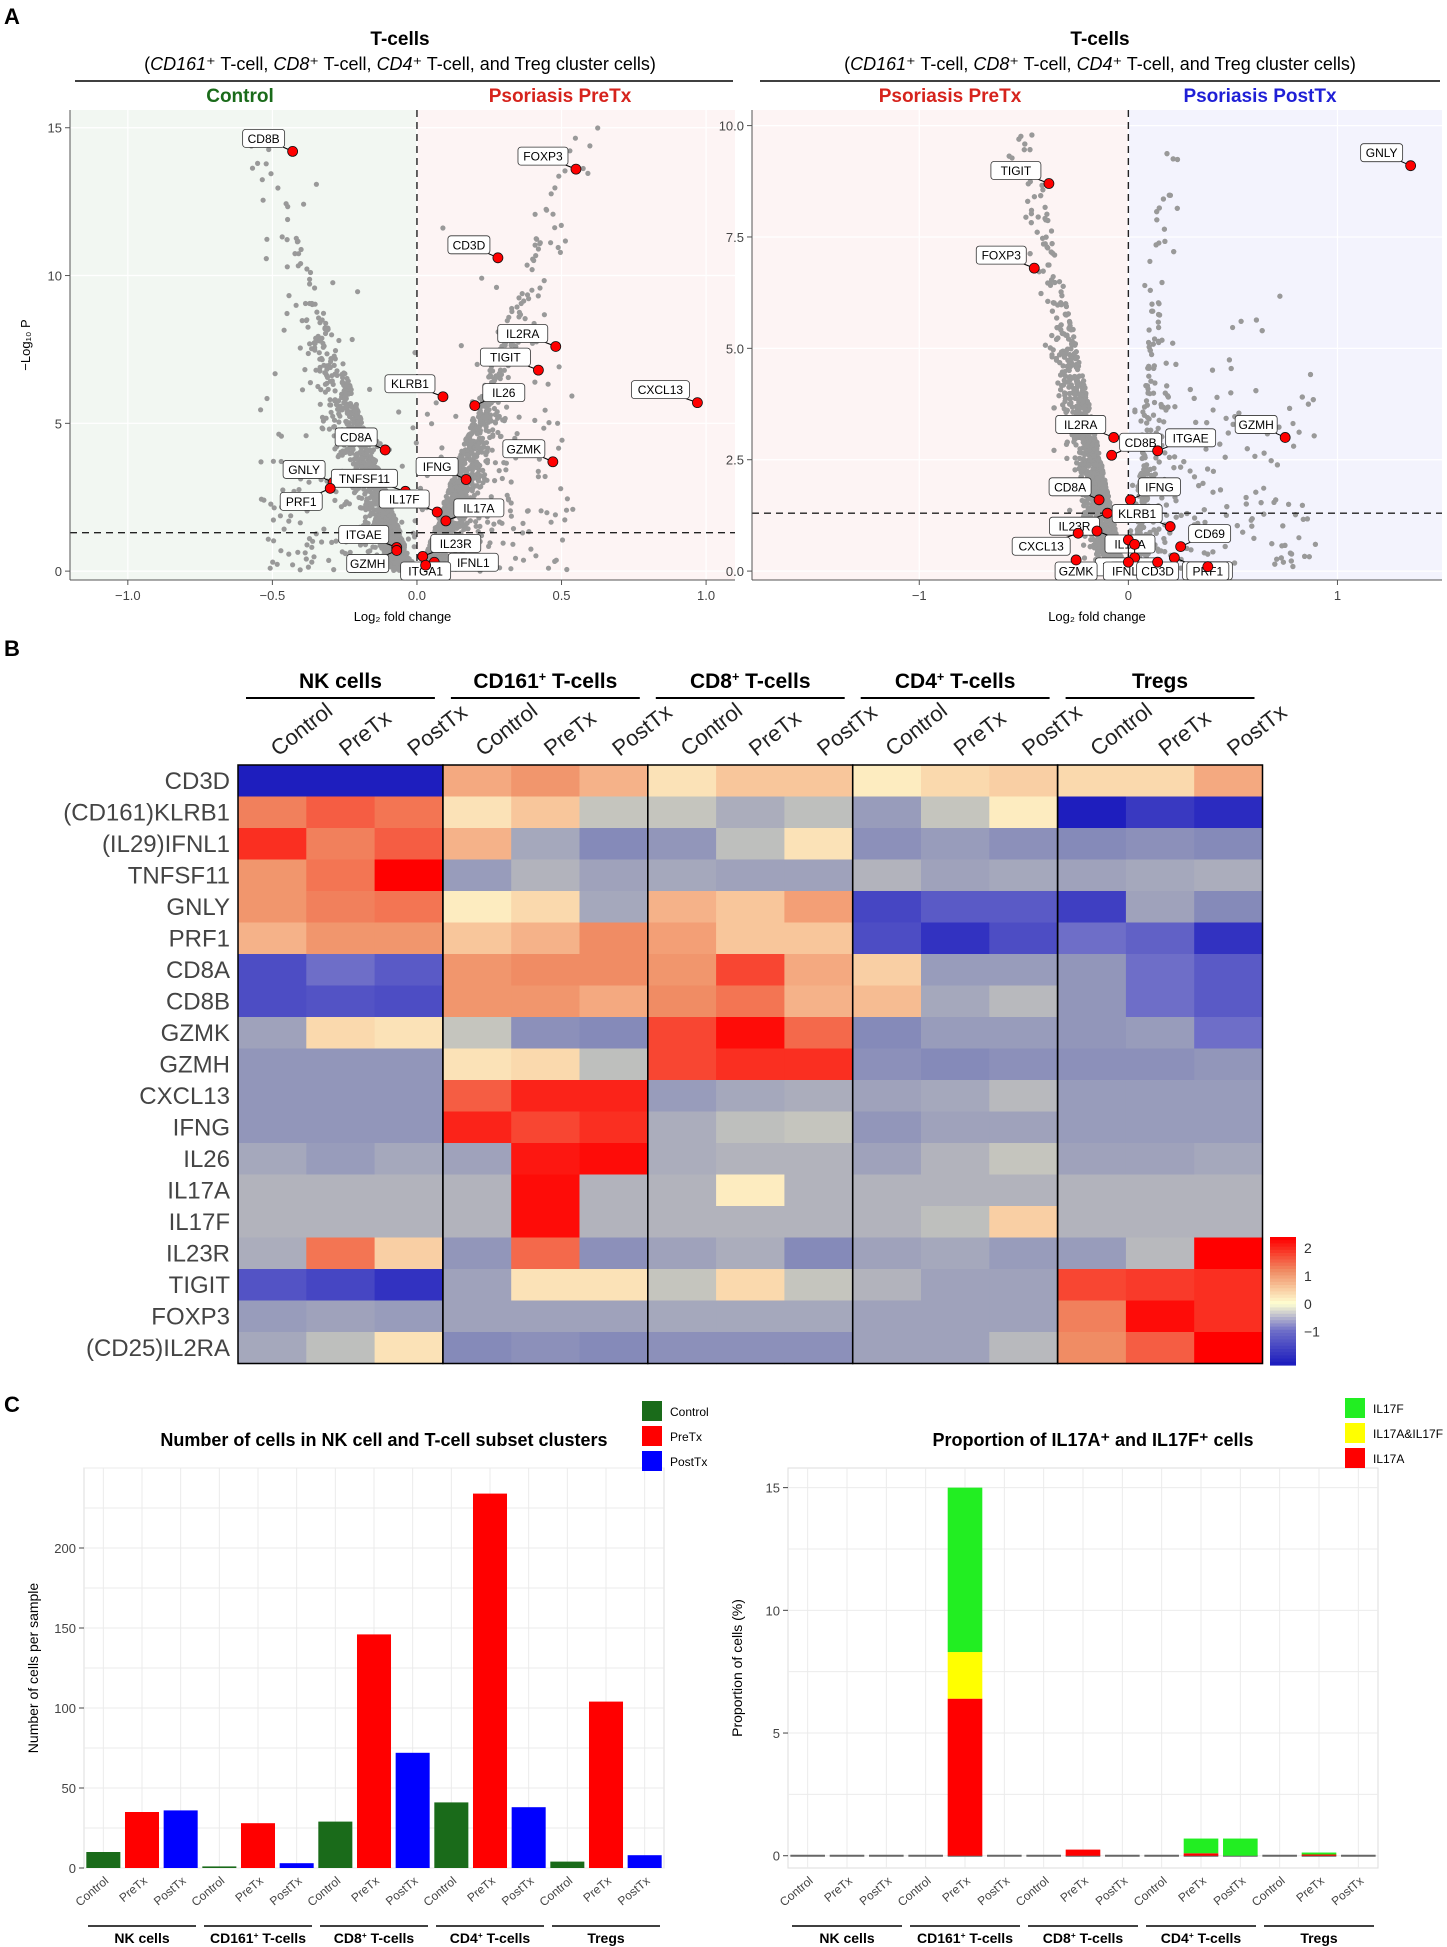 This screenshot has width=1447, height=1947. I want to click on gene-label: IL17A, so click(478, 508).